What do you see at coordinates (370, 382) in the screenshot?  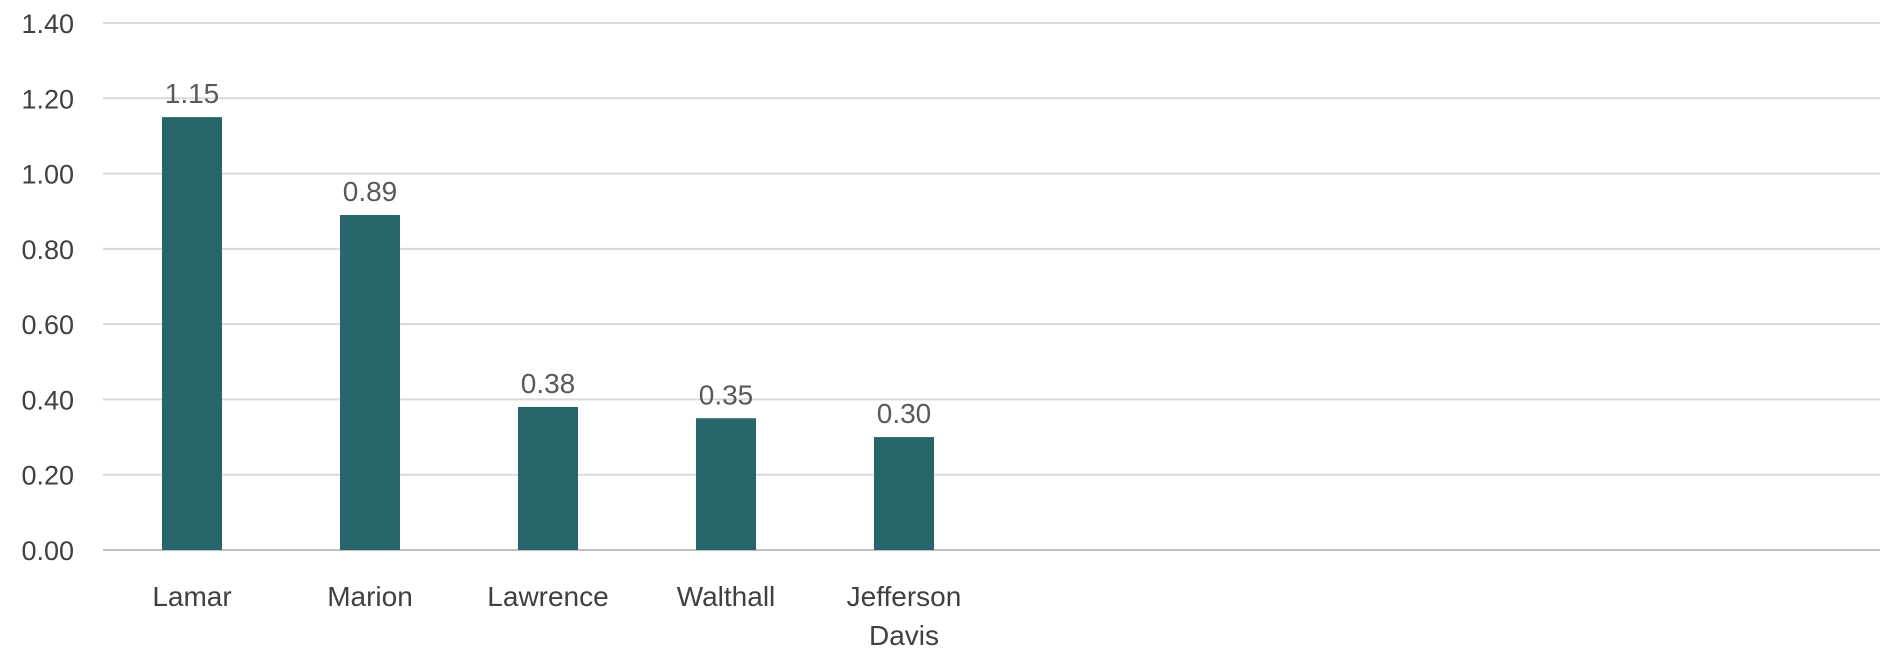 I see `bar-marion` at bounding box center [370, 382].